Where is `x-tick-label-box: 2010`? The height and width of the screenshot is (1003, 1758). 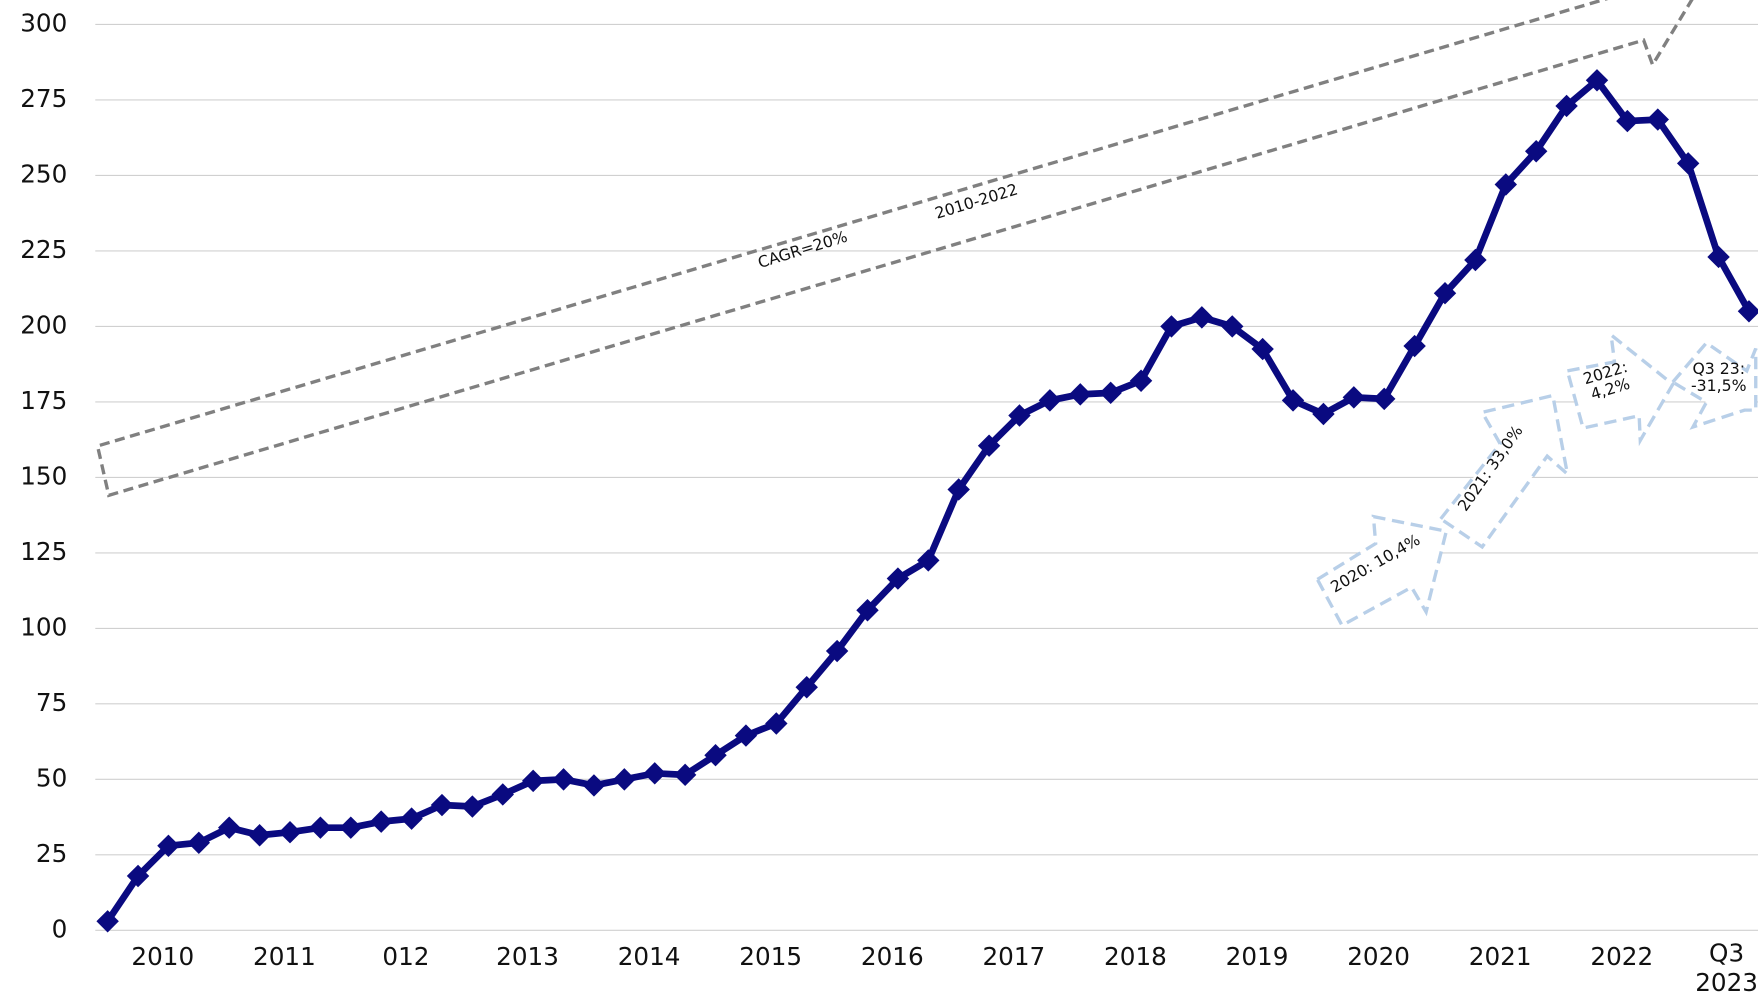 x-tick-label-box: 2010 is located at coordinates (163, 957).